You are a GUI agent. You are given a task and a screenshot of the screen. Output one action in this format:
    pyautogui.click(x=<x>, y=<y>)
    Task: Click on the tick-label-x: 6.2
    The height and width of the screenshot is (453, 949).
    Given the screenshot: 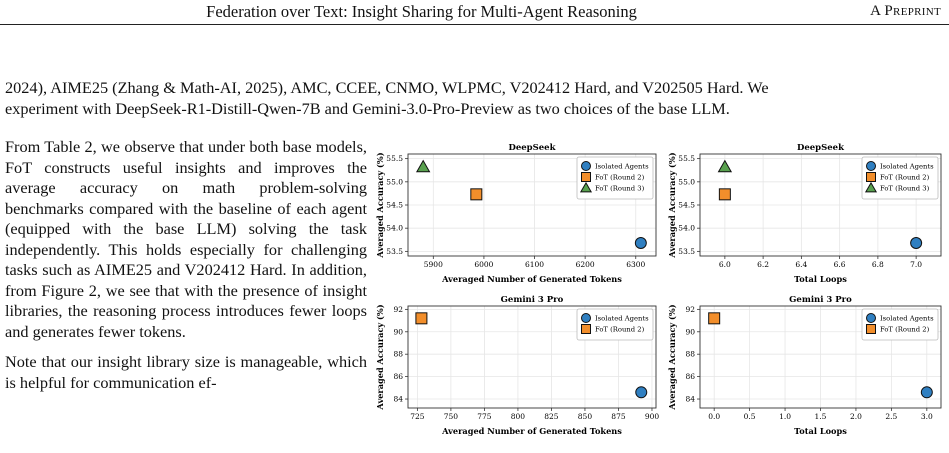 What is the action you would take?
    pyautogui.click(x=763, y=264)
    